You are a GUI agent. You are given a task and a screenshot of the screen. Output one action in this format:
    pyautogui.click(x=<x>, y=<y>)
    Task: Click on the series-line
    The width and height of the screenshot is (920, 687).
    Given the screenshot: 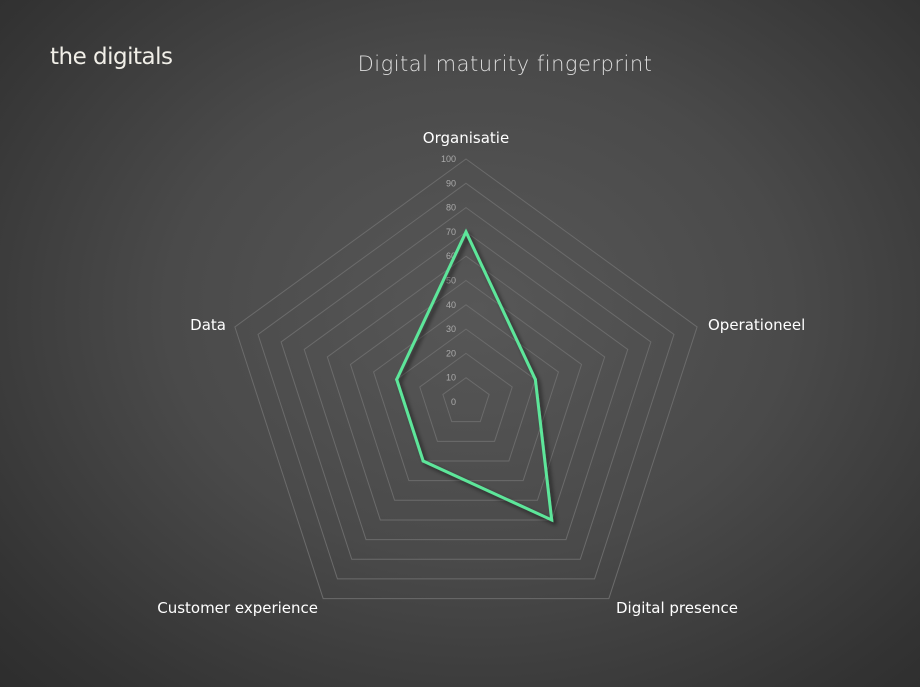 What is the action you would take?
    pyautogui.click(x=474, y=375)
    